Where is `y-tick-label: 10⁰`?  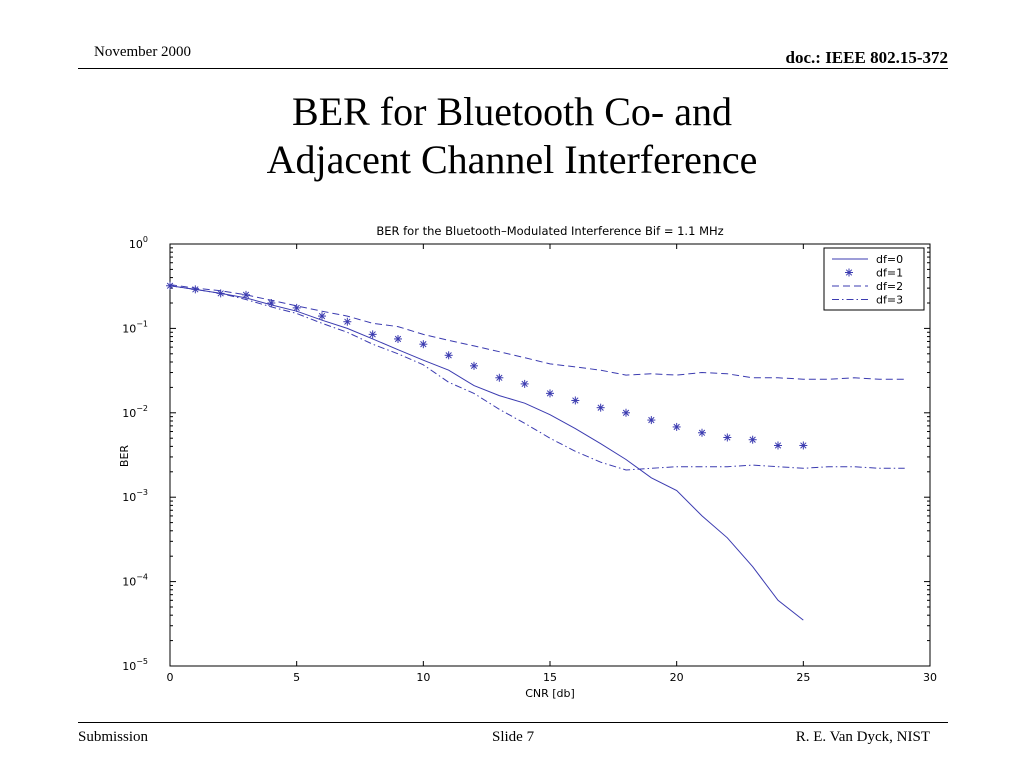 y-tick-label: 10⁰ is located at coordinates (138, 243).